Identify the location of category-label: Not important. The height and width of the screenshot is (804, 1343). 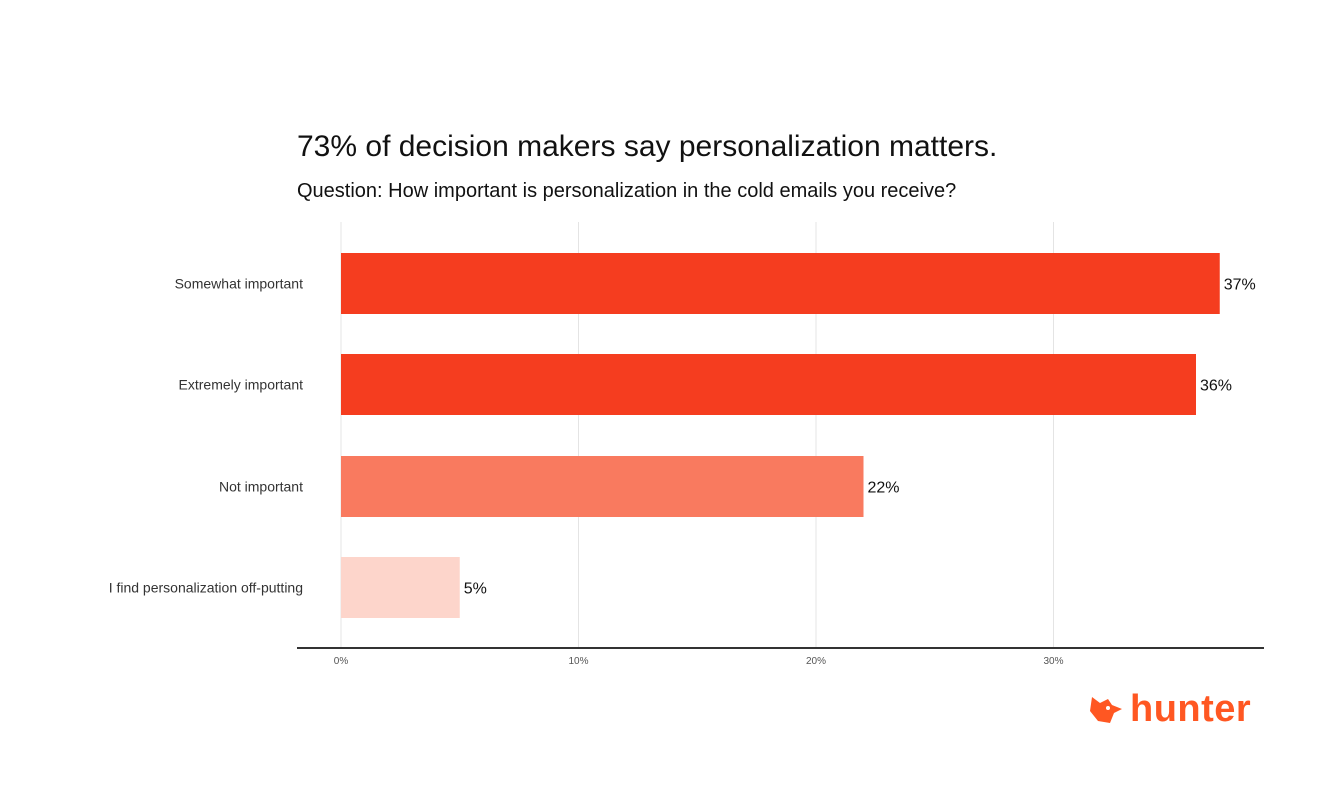
(261, 487).